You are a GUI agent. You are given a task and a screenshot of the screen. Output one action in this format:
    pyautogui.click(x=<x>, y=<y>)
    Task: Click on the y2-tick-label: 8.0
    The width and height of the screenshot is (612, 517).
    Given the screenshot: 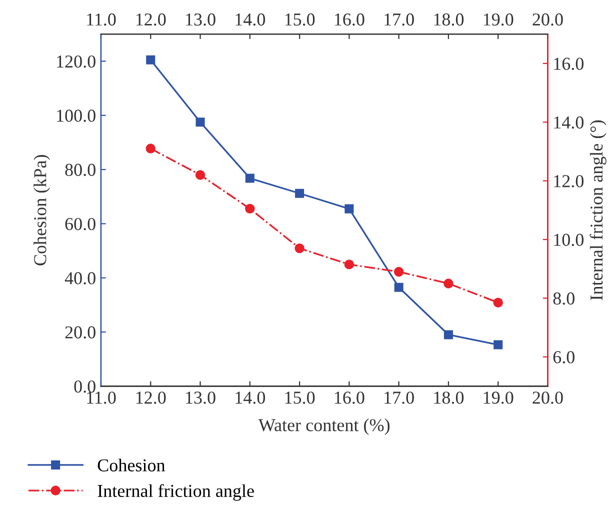 What is the action you would take?
    pyautogui.click(x=563, y=298)
    